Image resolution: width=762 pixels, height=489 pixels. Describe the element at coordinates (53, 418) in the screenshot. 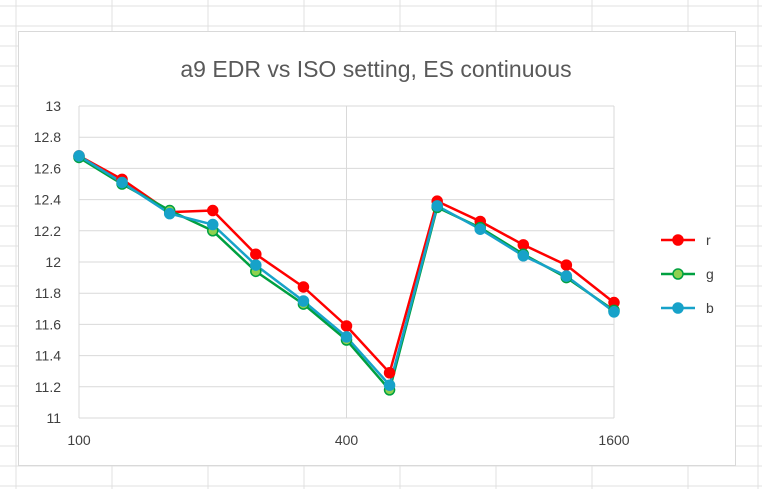

I see `y-tick-label: 11` at that location.